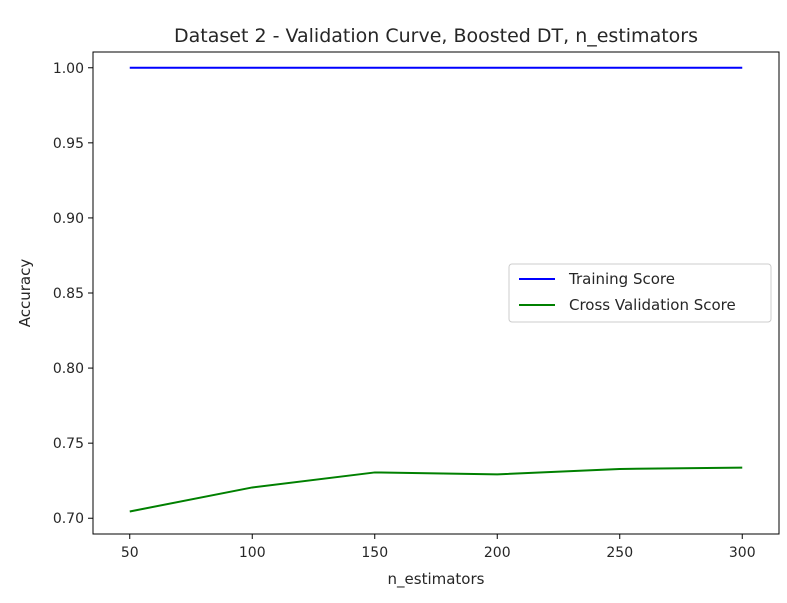  Describe the element at coordinates (25, 293) in the screenshot. I see `y-axis-label: Accuracy` at that location.